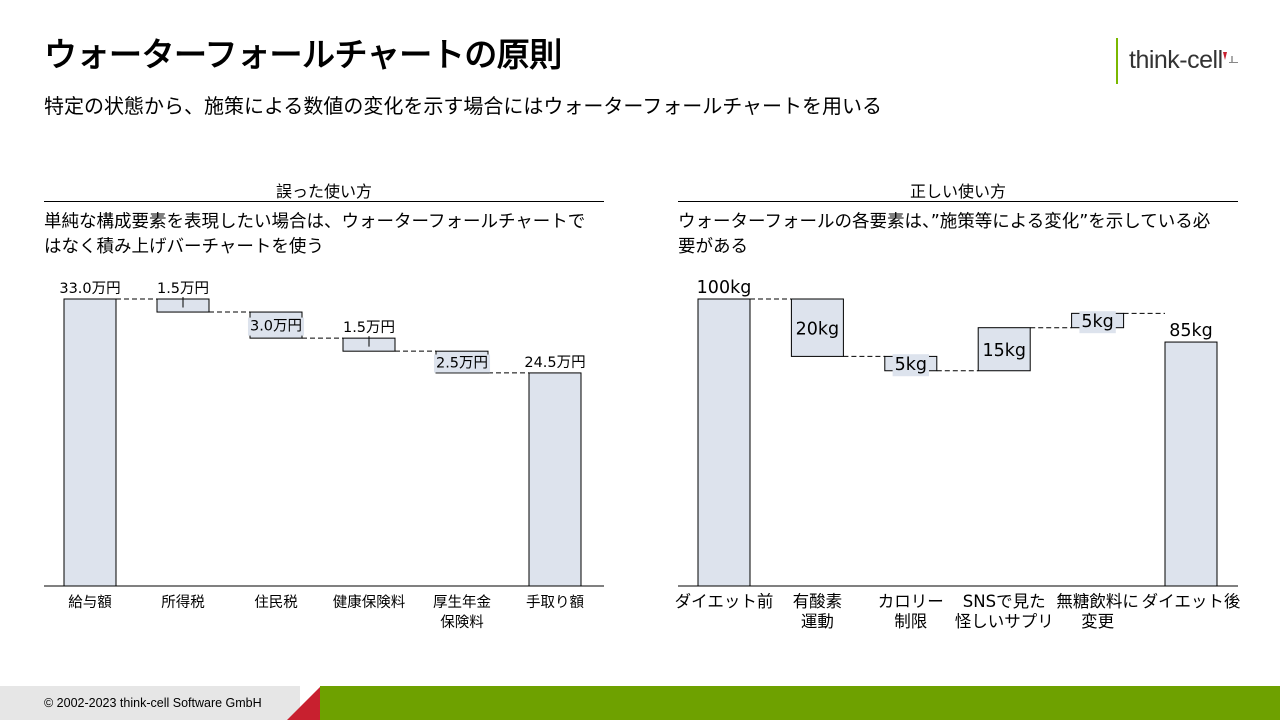 Image resolution: width=1280 pixels, height=720 pixels. I want to click on category-label: カロリー, so click(911, 601).